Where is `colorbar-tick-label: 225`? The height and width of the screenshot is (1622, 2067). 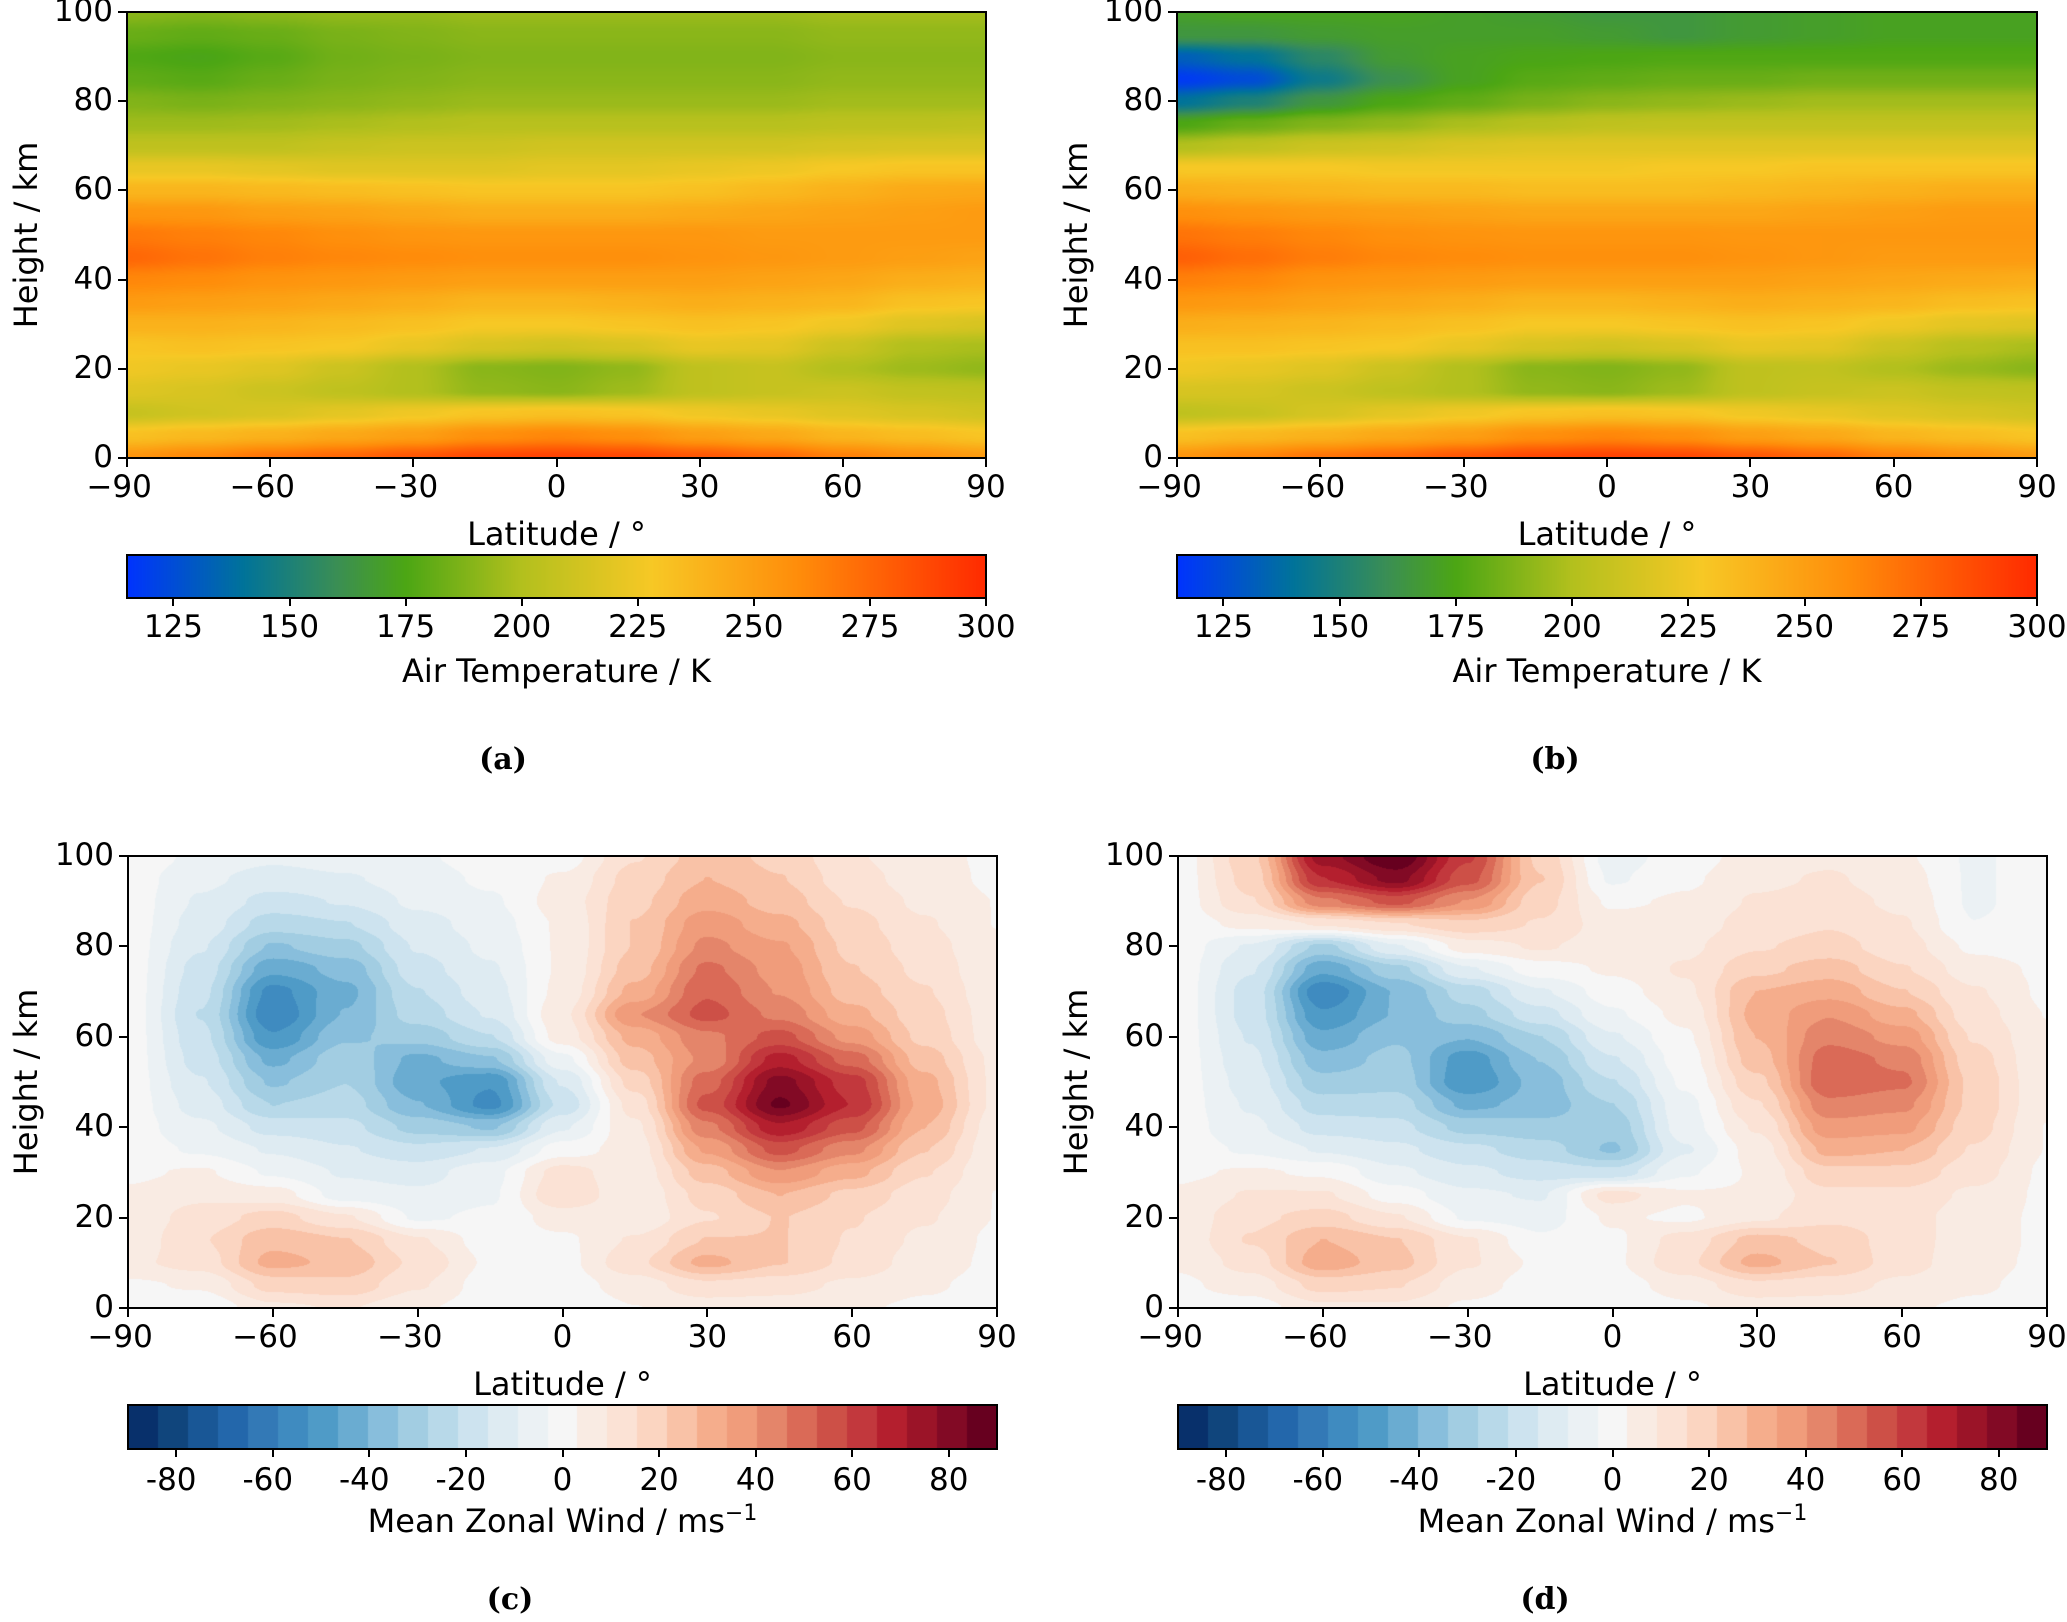
colorbar-tick-label: 225 is located at coordinates (638, 627).